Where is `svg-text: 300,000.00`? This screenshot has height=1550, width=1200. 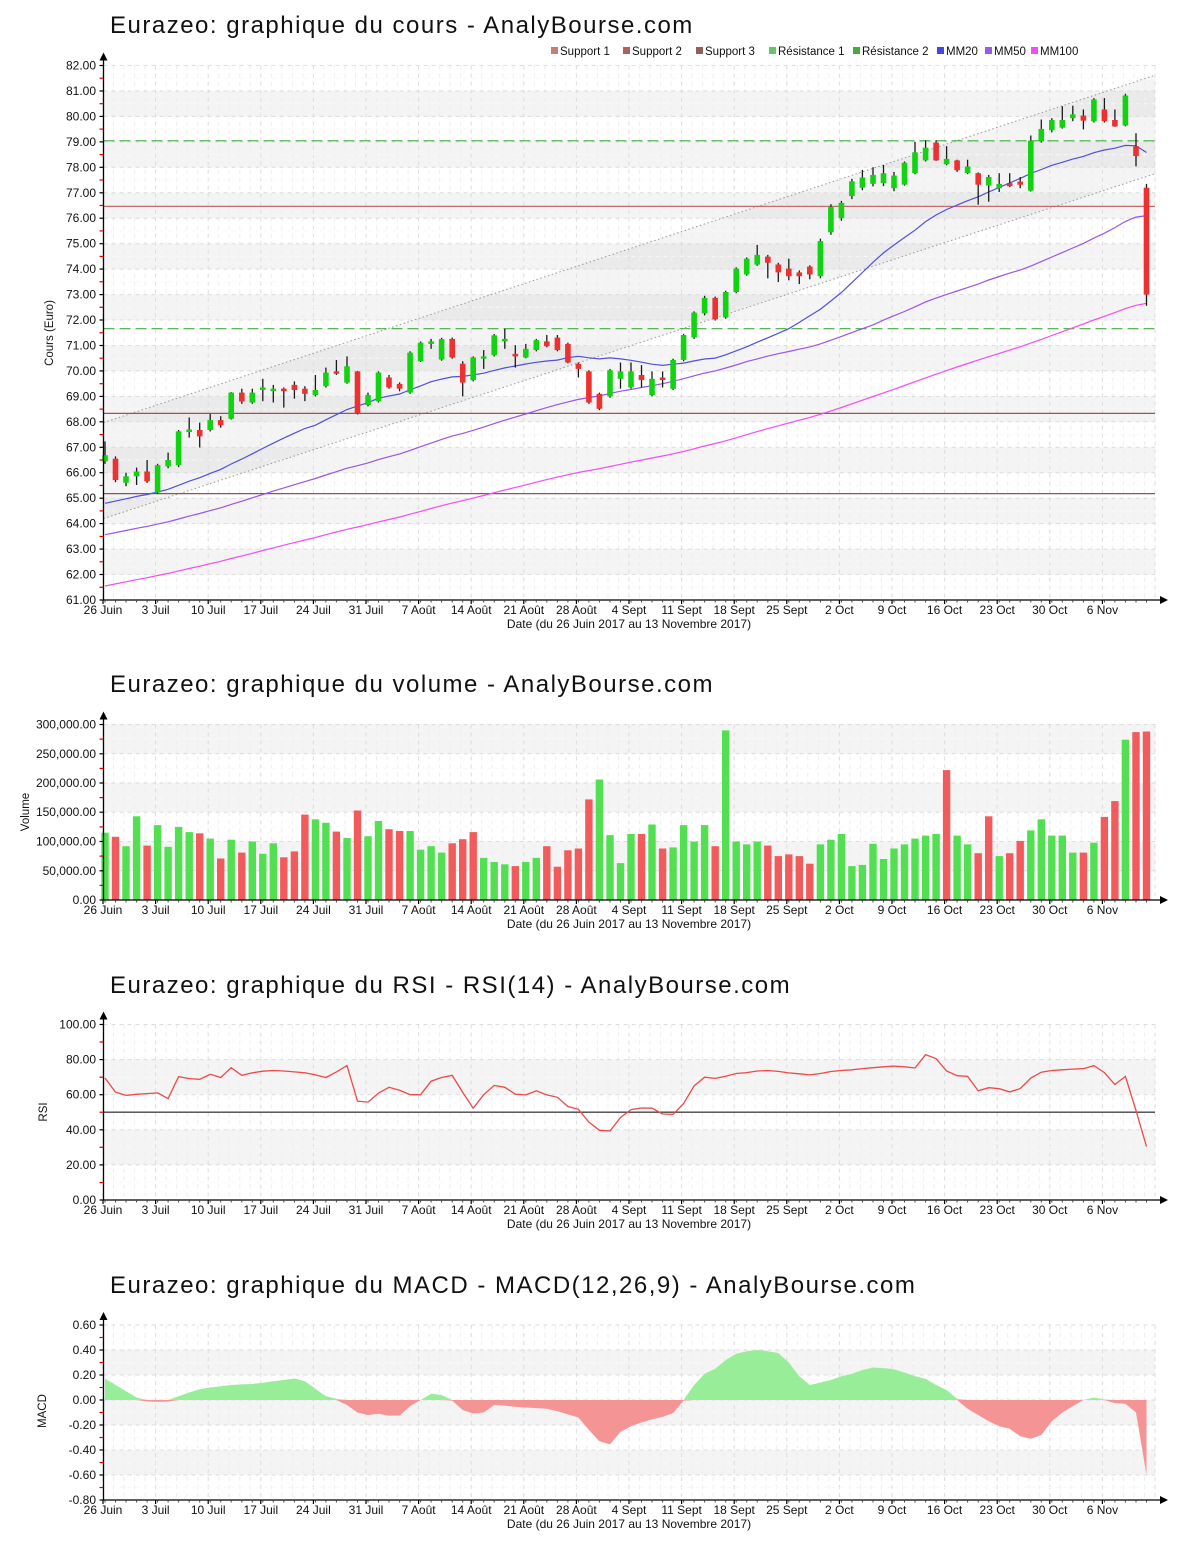 svg-text: 300,000.00 is located at coordinates (66, 725).